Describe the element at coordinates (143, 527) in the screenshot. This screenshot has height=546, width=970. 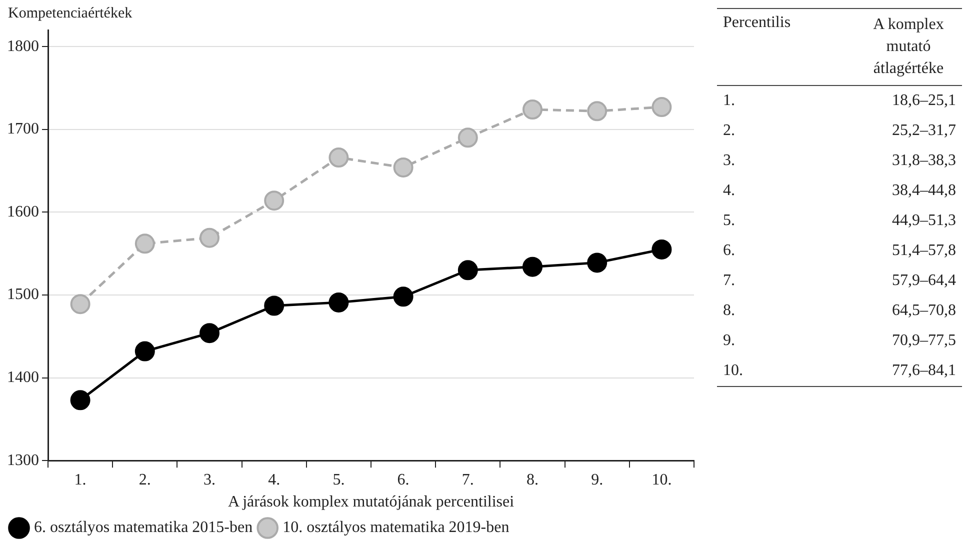
I see `legend-label: 6. osztályos matematika 2015-ben` at that location.